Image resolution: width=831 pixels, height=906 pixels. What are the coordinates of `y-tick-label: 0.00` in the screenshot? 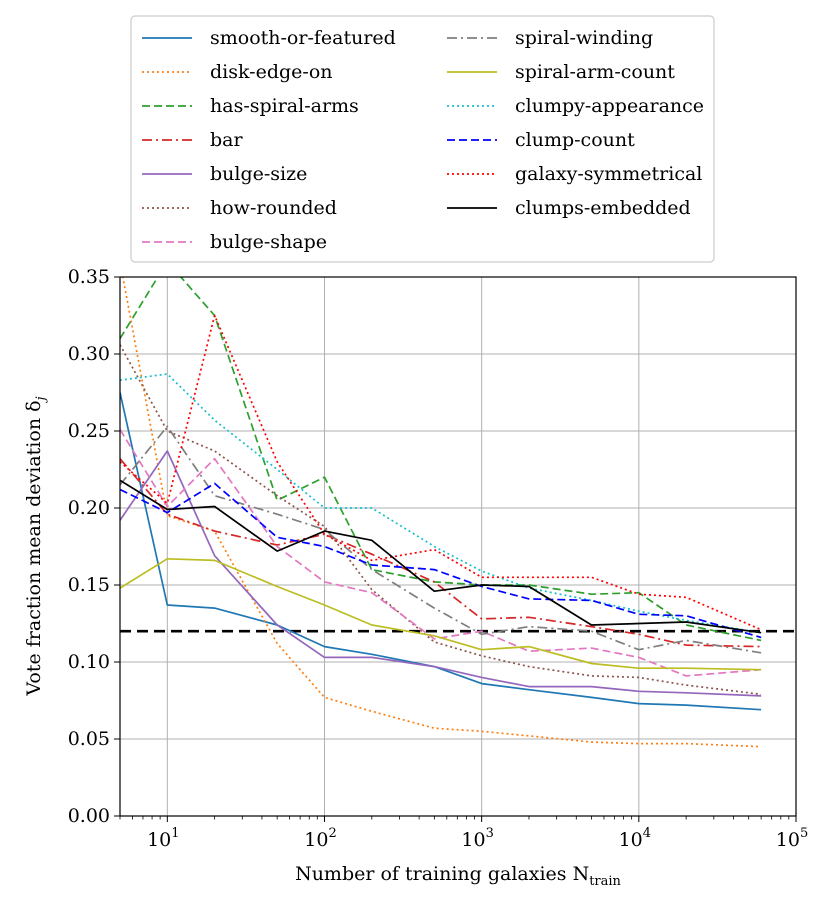 It's located at (89, 816).